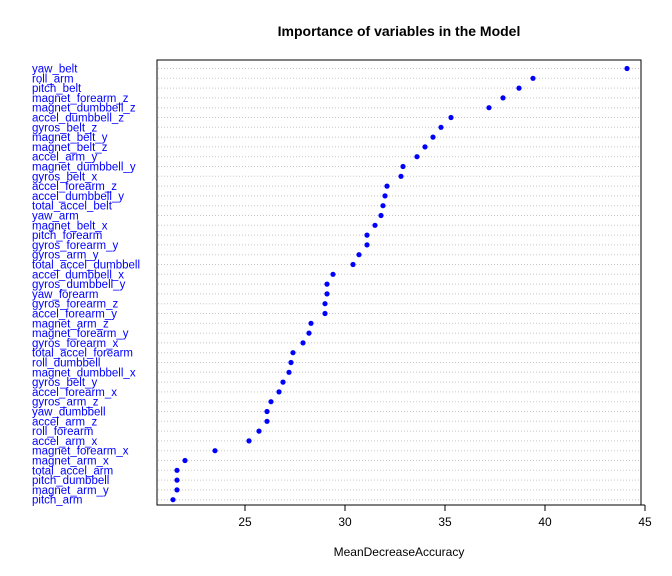  What do you see at coordinates (345, 522) in the screenshot?
I see `x-tick-label: 30` at bounding box center [345, 522].